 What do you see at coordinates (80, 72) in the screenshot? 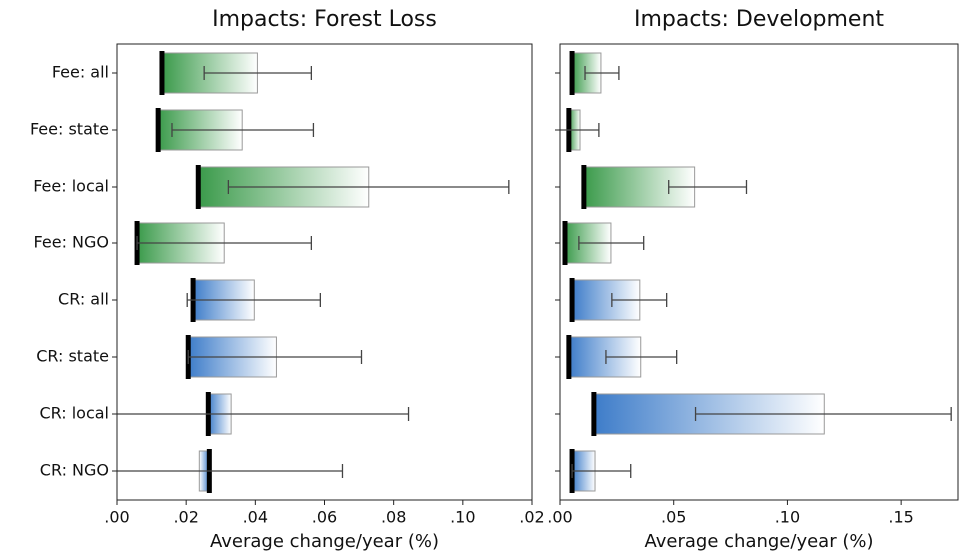
I see `y-tick-label: Fee: all` at bounding box center [80, 72].